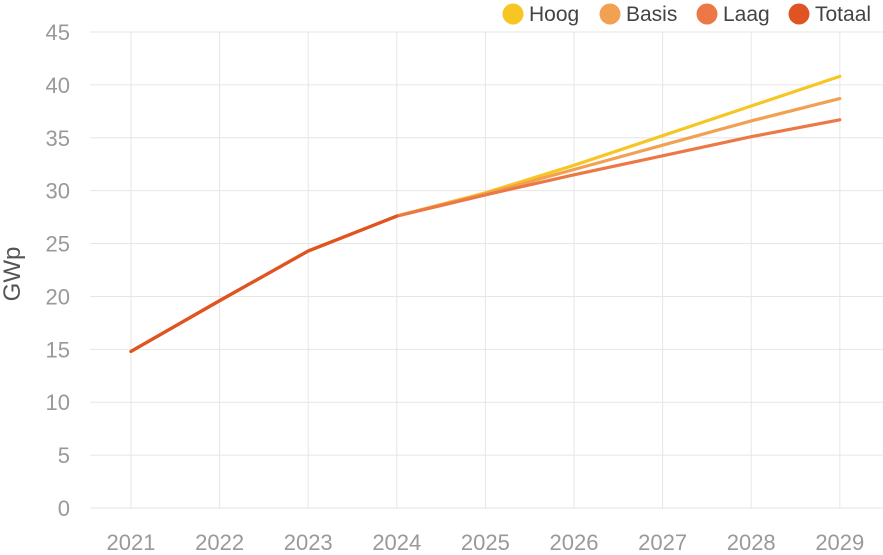  Describe the element at coordinates (574, 542) in the screenshot. I see `x-tick-label: 2026` at that location.